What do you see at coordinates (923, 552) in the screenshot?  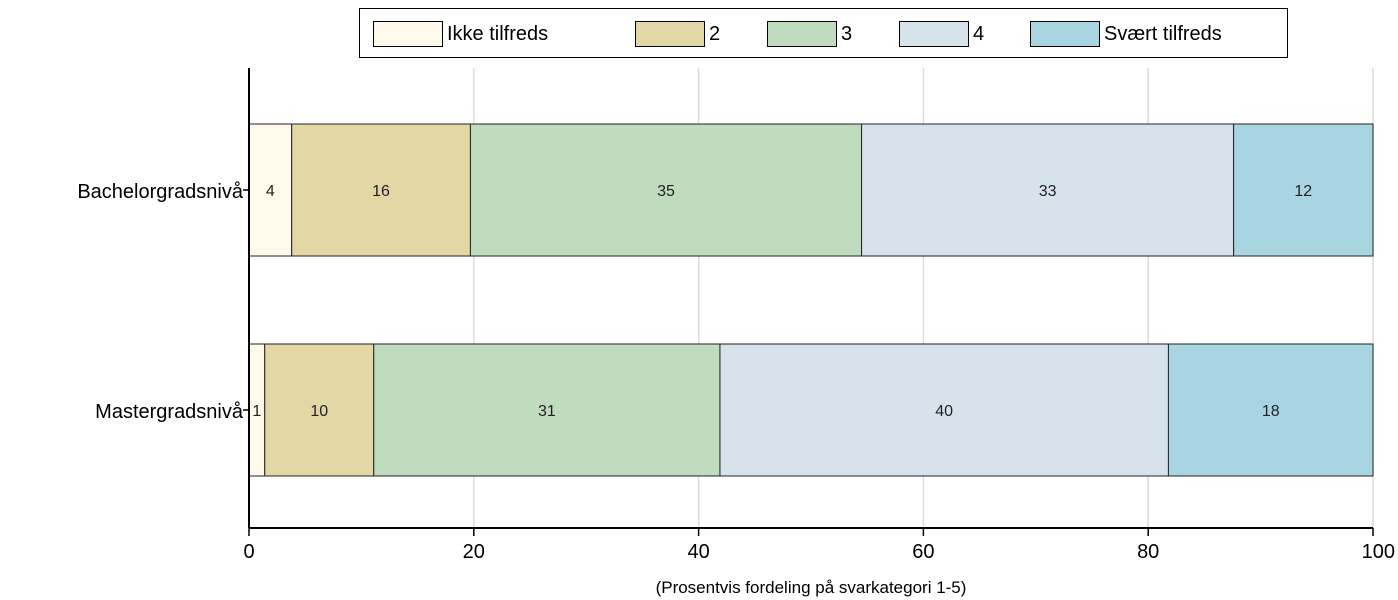 I see `x-tick-label: 60` at bounding box center [923, 552].